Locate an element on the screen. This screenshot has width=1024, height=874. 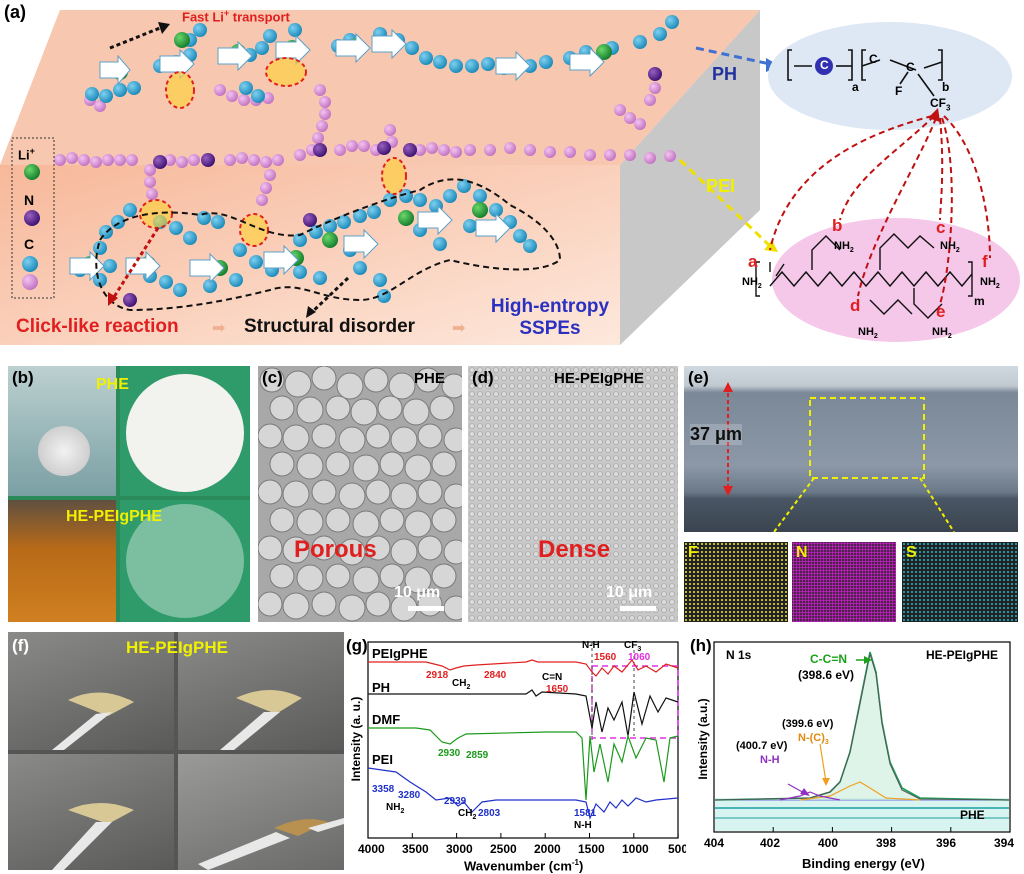
pei-nh2-5: NH2 is located at coordinates (868, 333).